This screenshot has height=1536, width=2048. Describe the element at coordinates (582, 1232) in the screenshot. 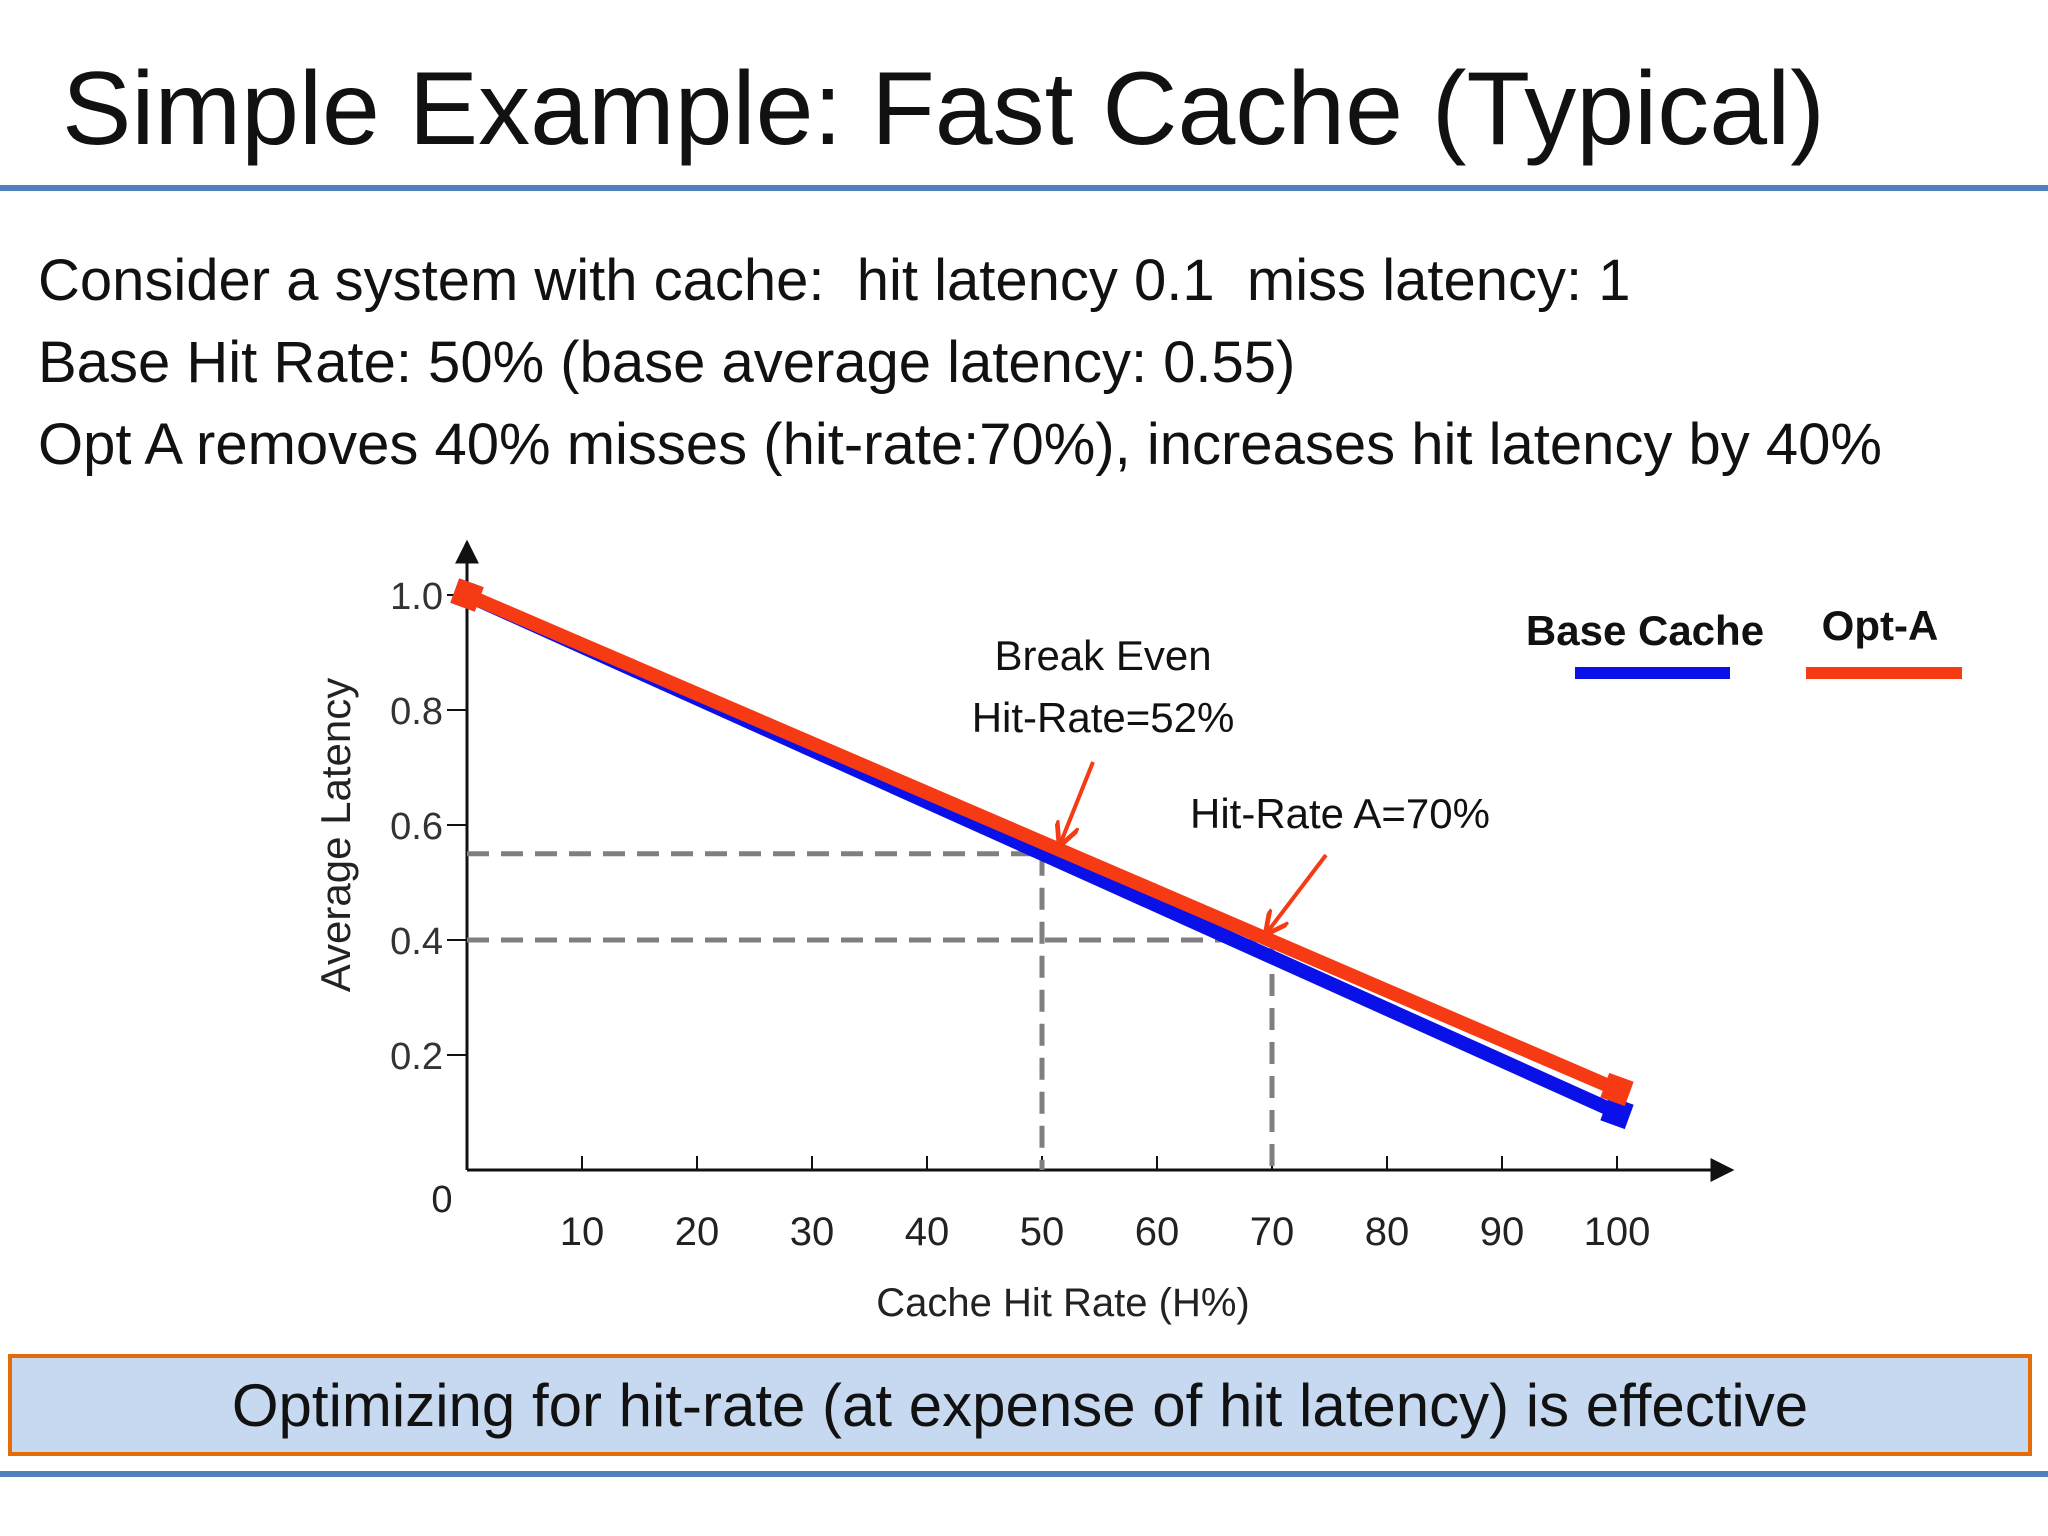

I see `x-tick-label: 10` at that location.